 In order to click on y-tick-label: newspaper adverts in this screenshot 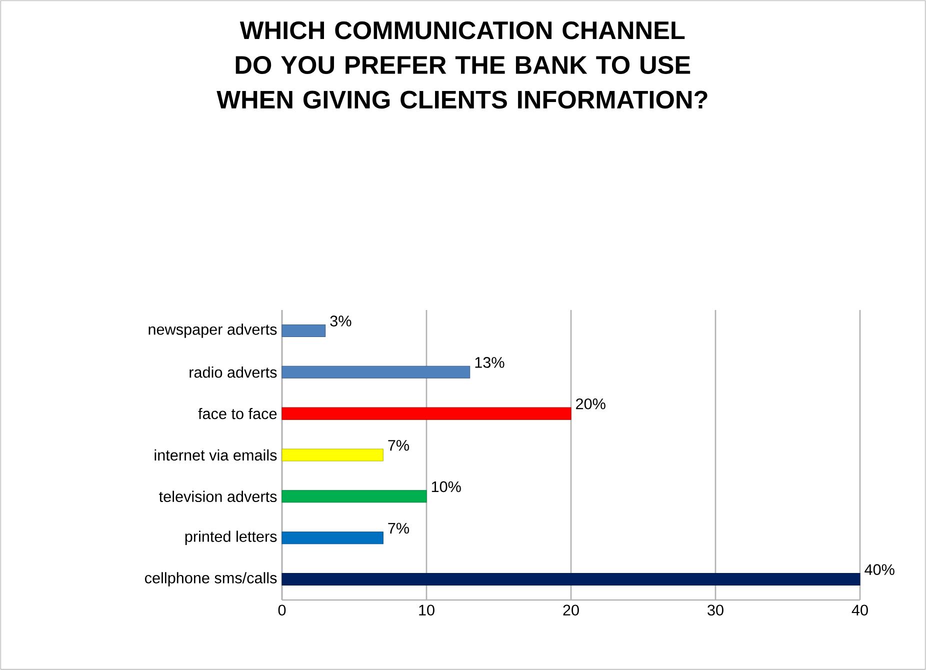, I will do `click(212, 331)`.